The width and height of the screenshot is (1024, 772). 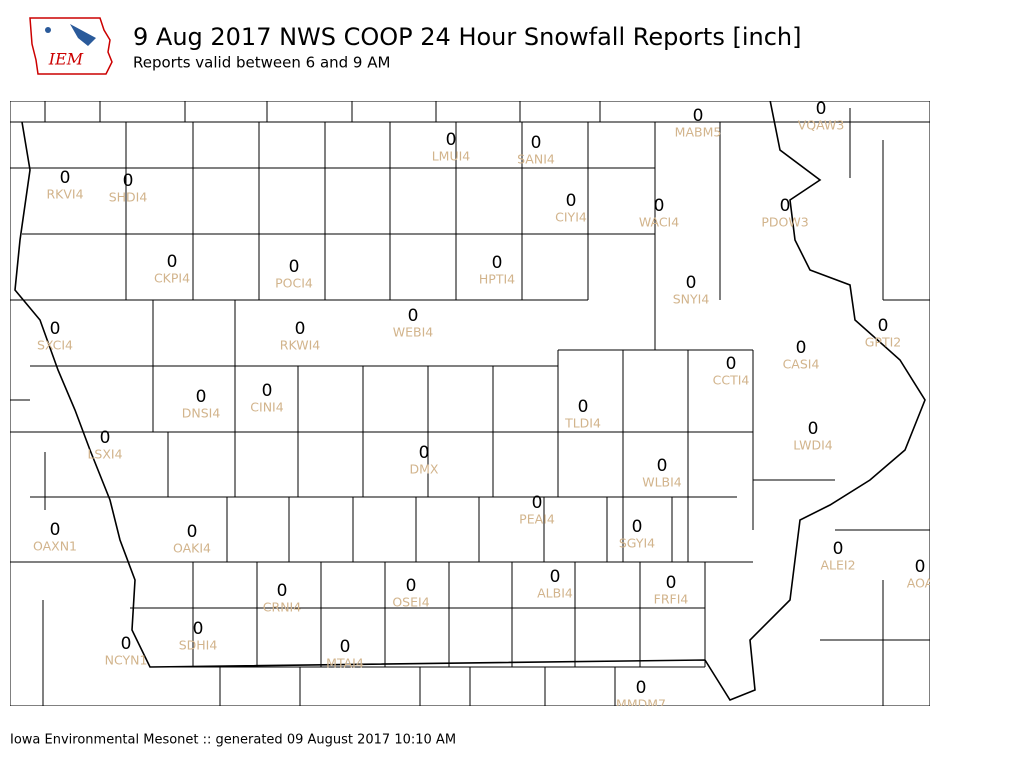 I want to click on station-id: HPTI4, so click(x=497, y=279).